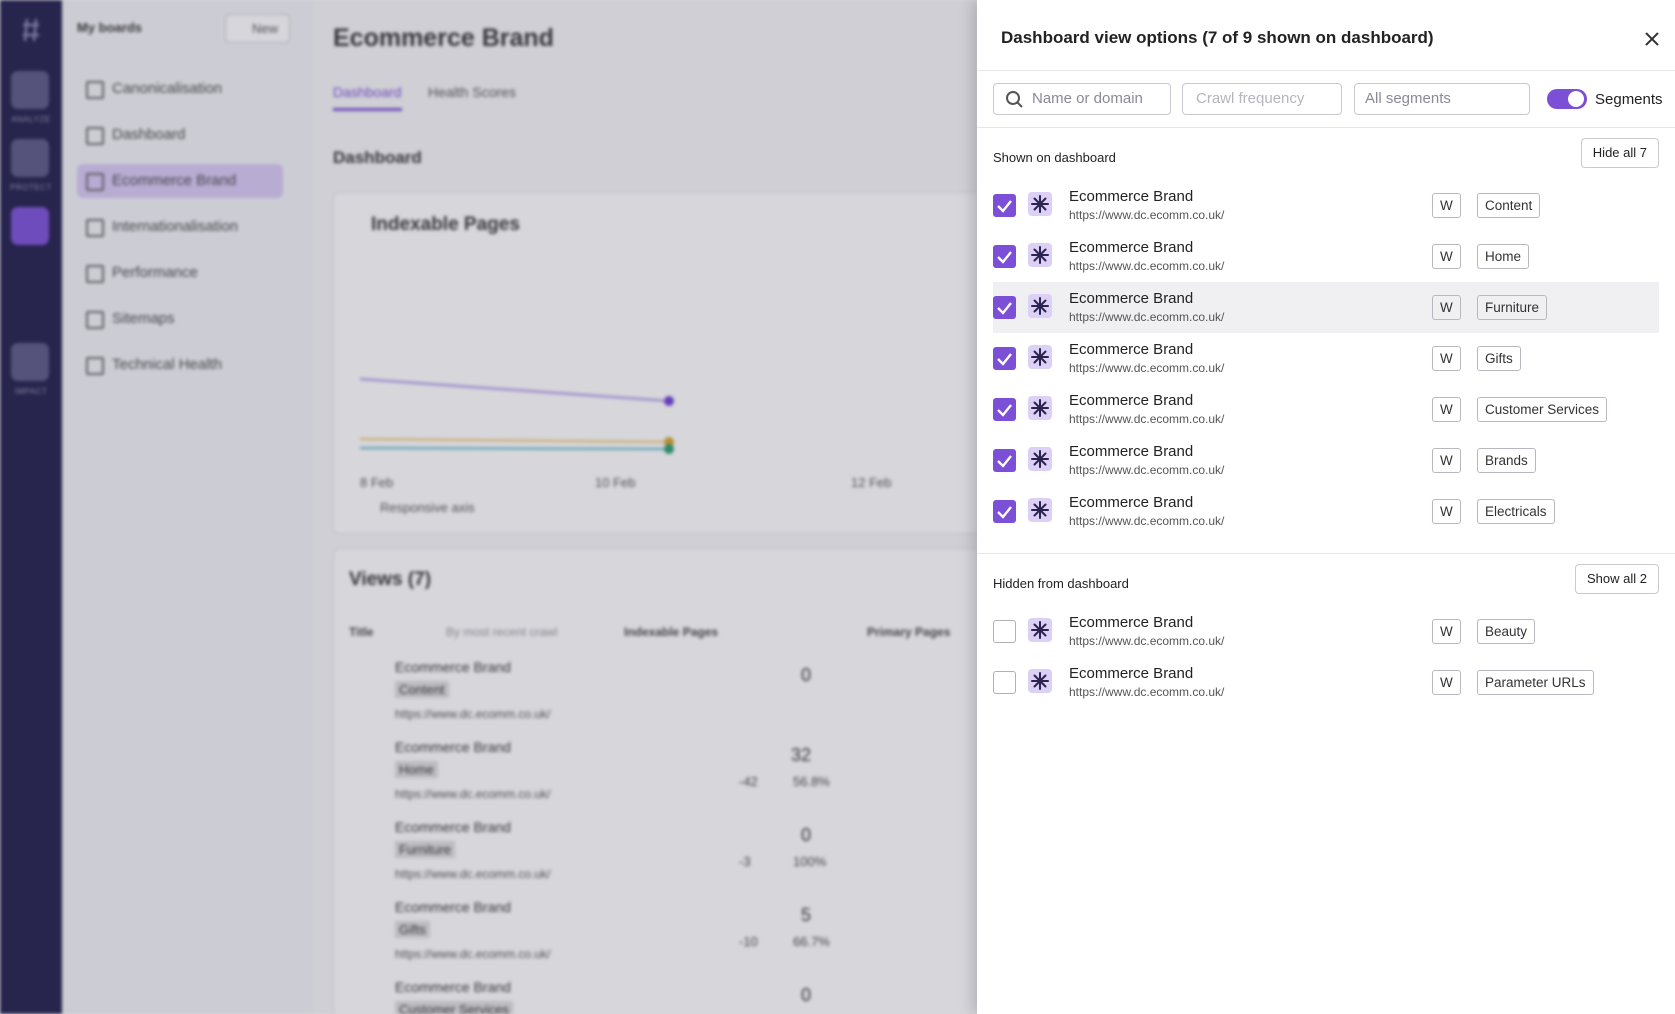 The image size is (1675, 1014). Describe the element at coordinates (1061, 583) in the screenshot. I see `section-heading: Hidden from dashboard` at that location.